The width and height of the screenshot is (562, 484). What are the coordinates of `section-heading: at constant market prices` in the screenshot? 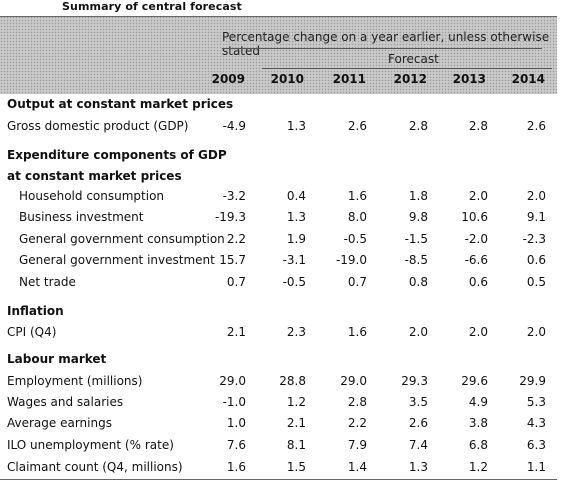 It's located at (278, 177).